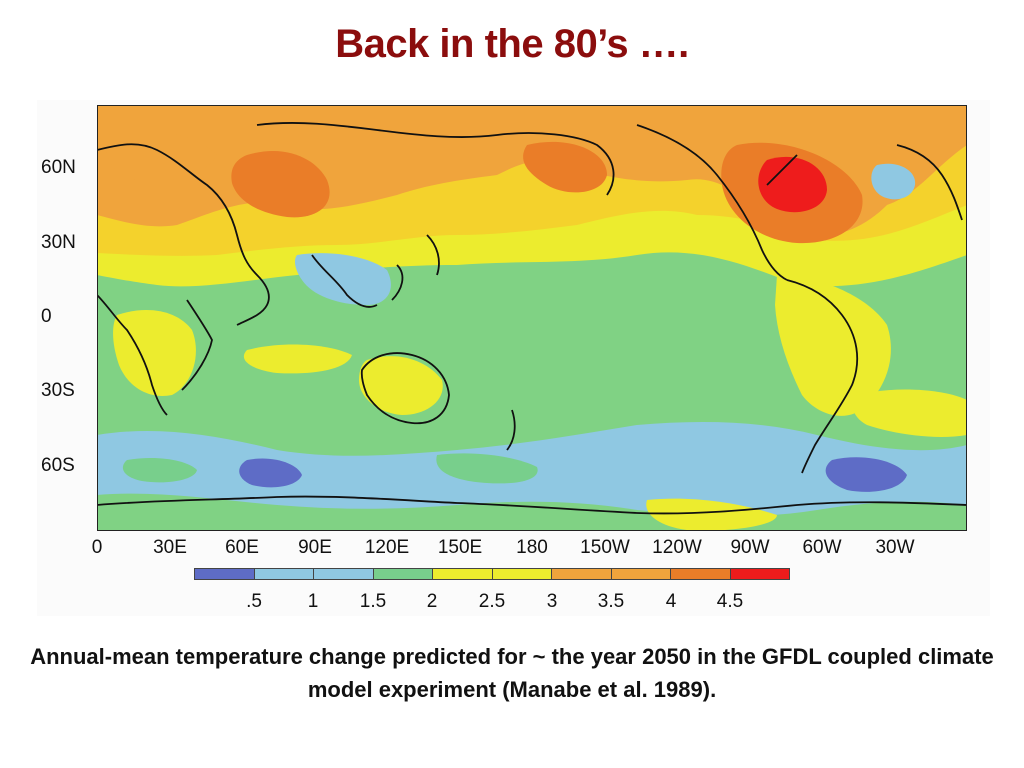 Image resolution: width=1024 pixels, height=768 pixels. Describe the element at coordinates (58, 167) in the screenshot. I see `lat-label-60n: 60N` at that location.